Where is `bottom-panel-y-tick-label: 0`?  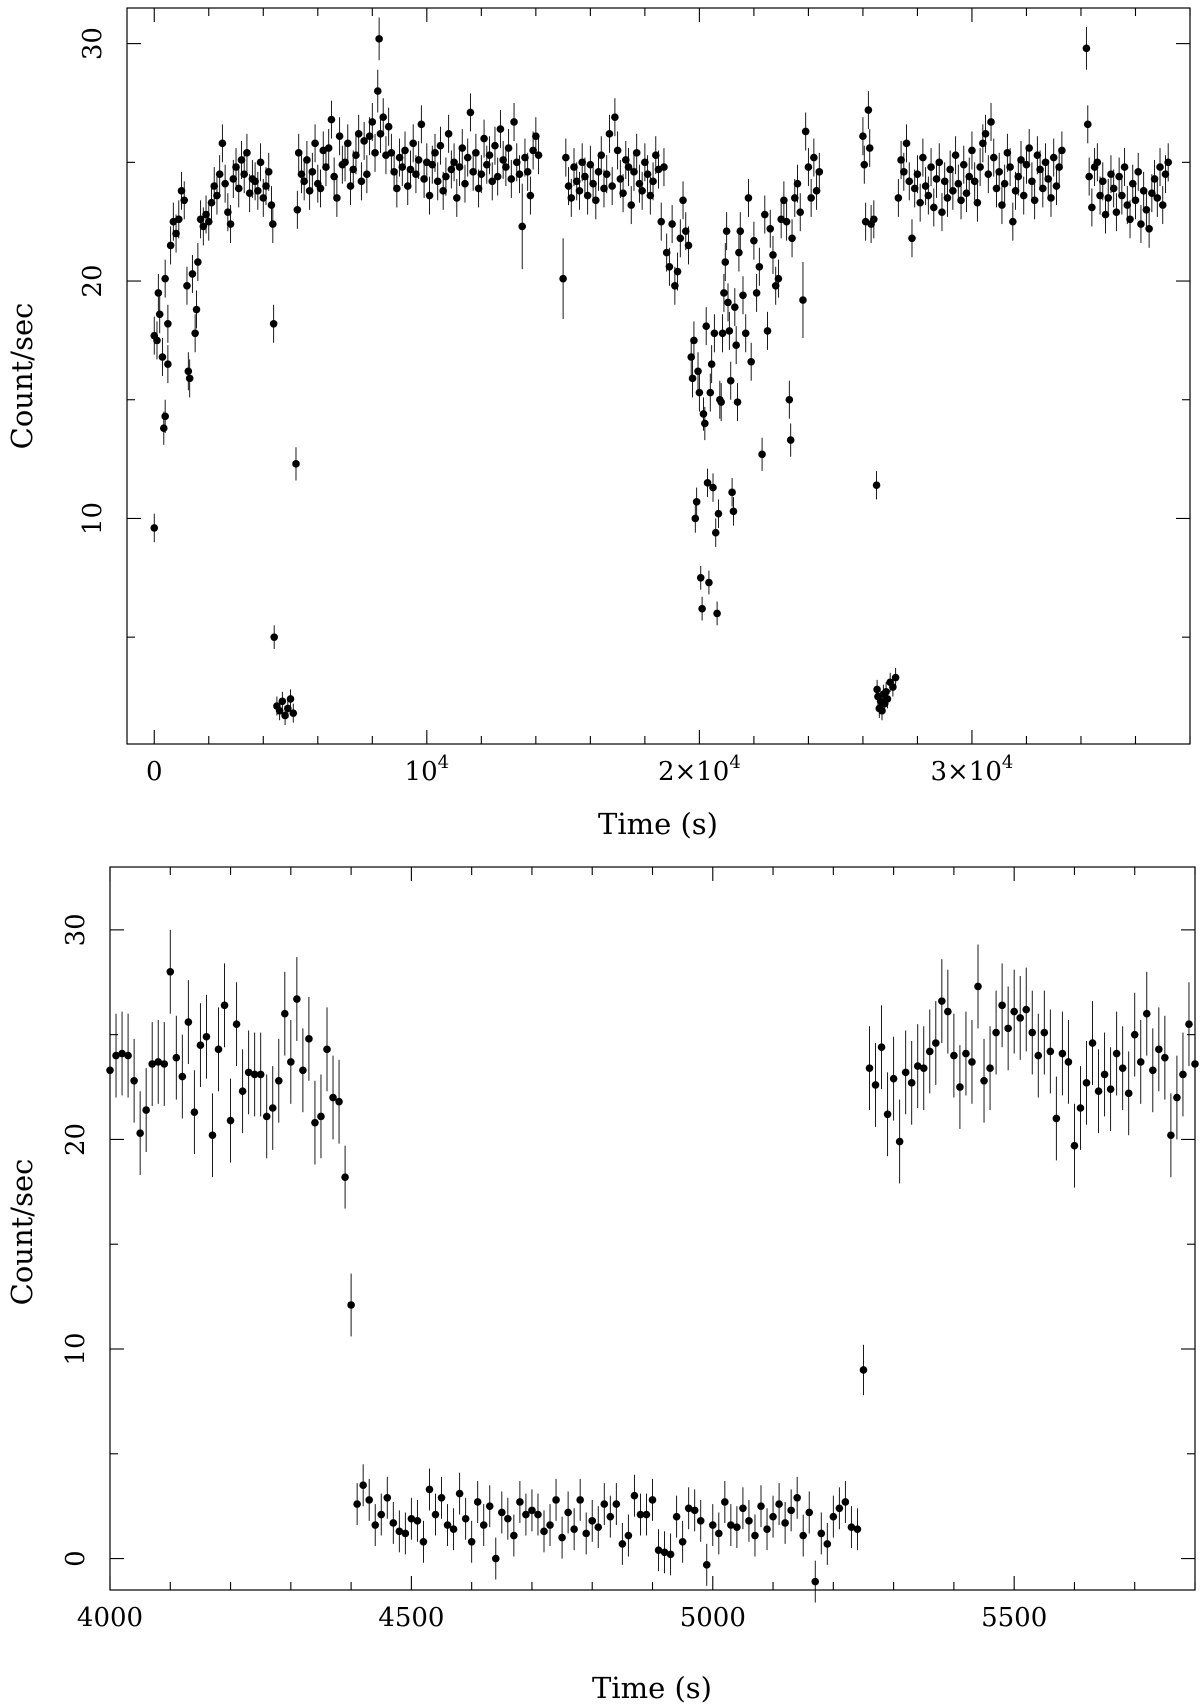
bottom-panel-y-tick-label: 0 is located at coordinates (76, 1558).